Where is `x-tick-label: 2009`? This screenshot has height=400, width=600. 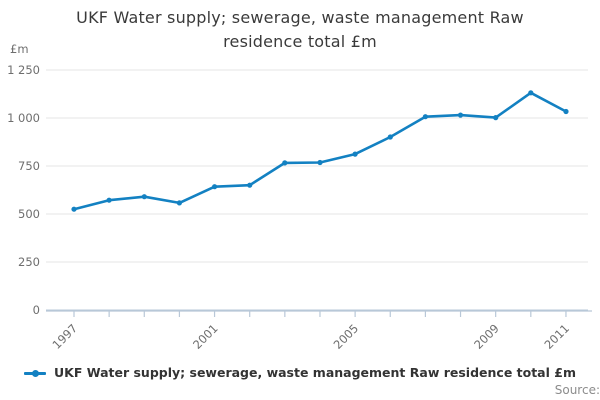 x-tick-label: 2009 is located at coordinates (486, 336).